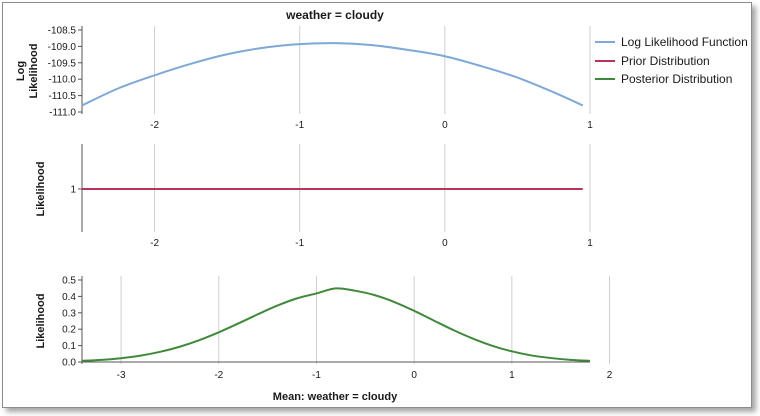  I want to click on series-line-posterior, so click(336, 324).